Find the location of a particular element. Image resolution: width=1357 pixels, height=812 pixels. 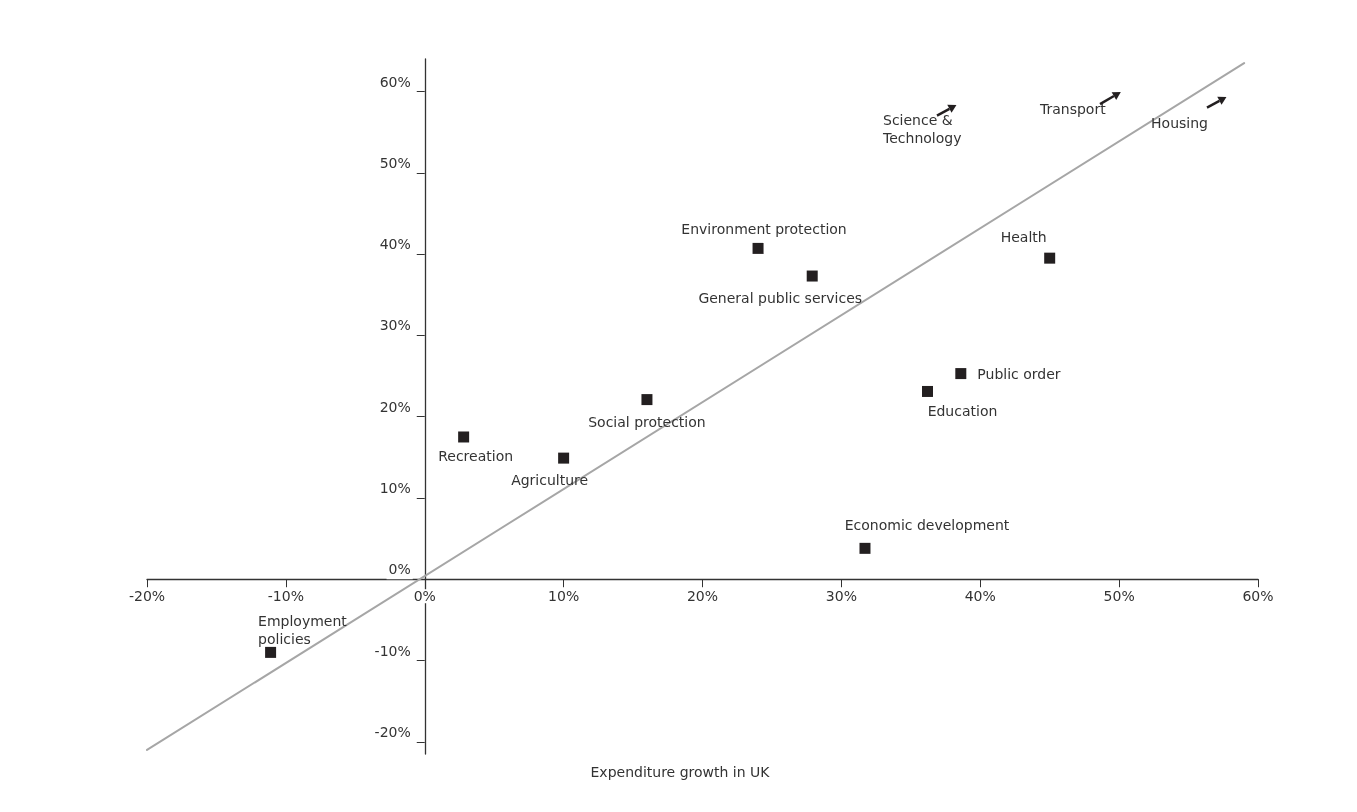

annotation: Housing is located at coordinates (1179, 123).